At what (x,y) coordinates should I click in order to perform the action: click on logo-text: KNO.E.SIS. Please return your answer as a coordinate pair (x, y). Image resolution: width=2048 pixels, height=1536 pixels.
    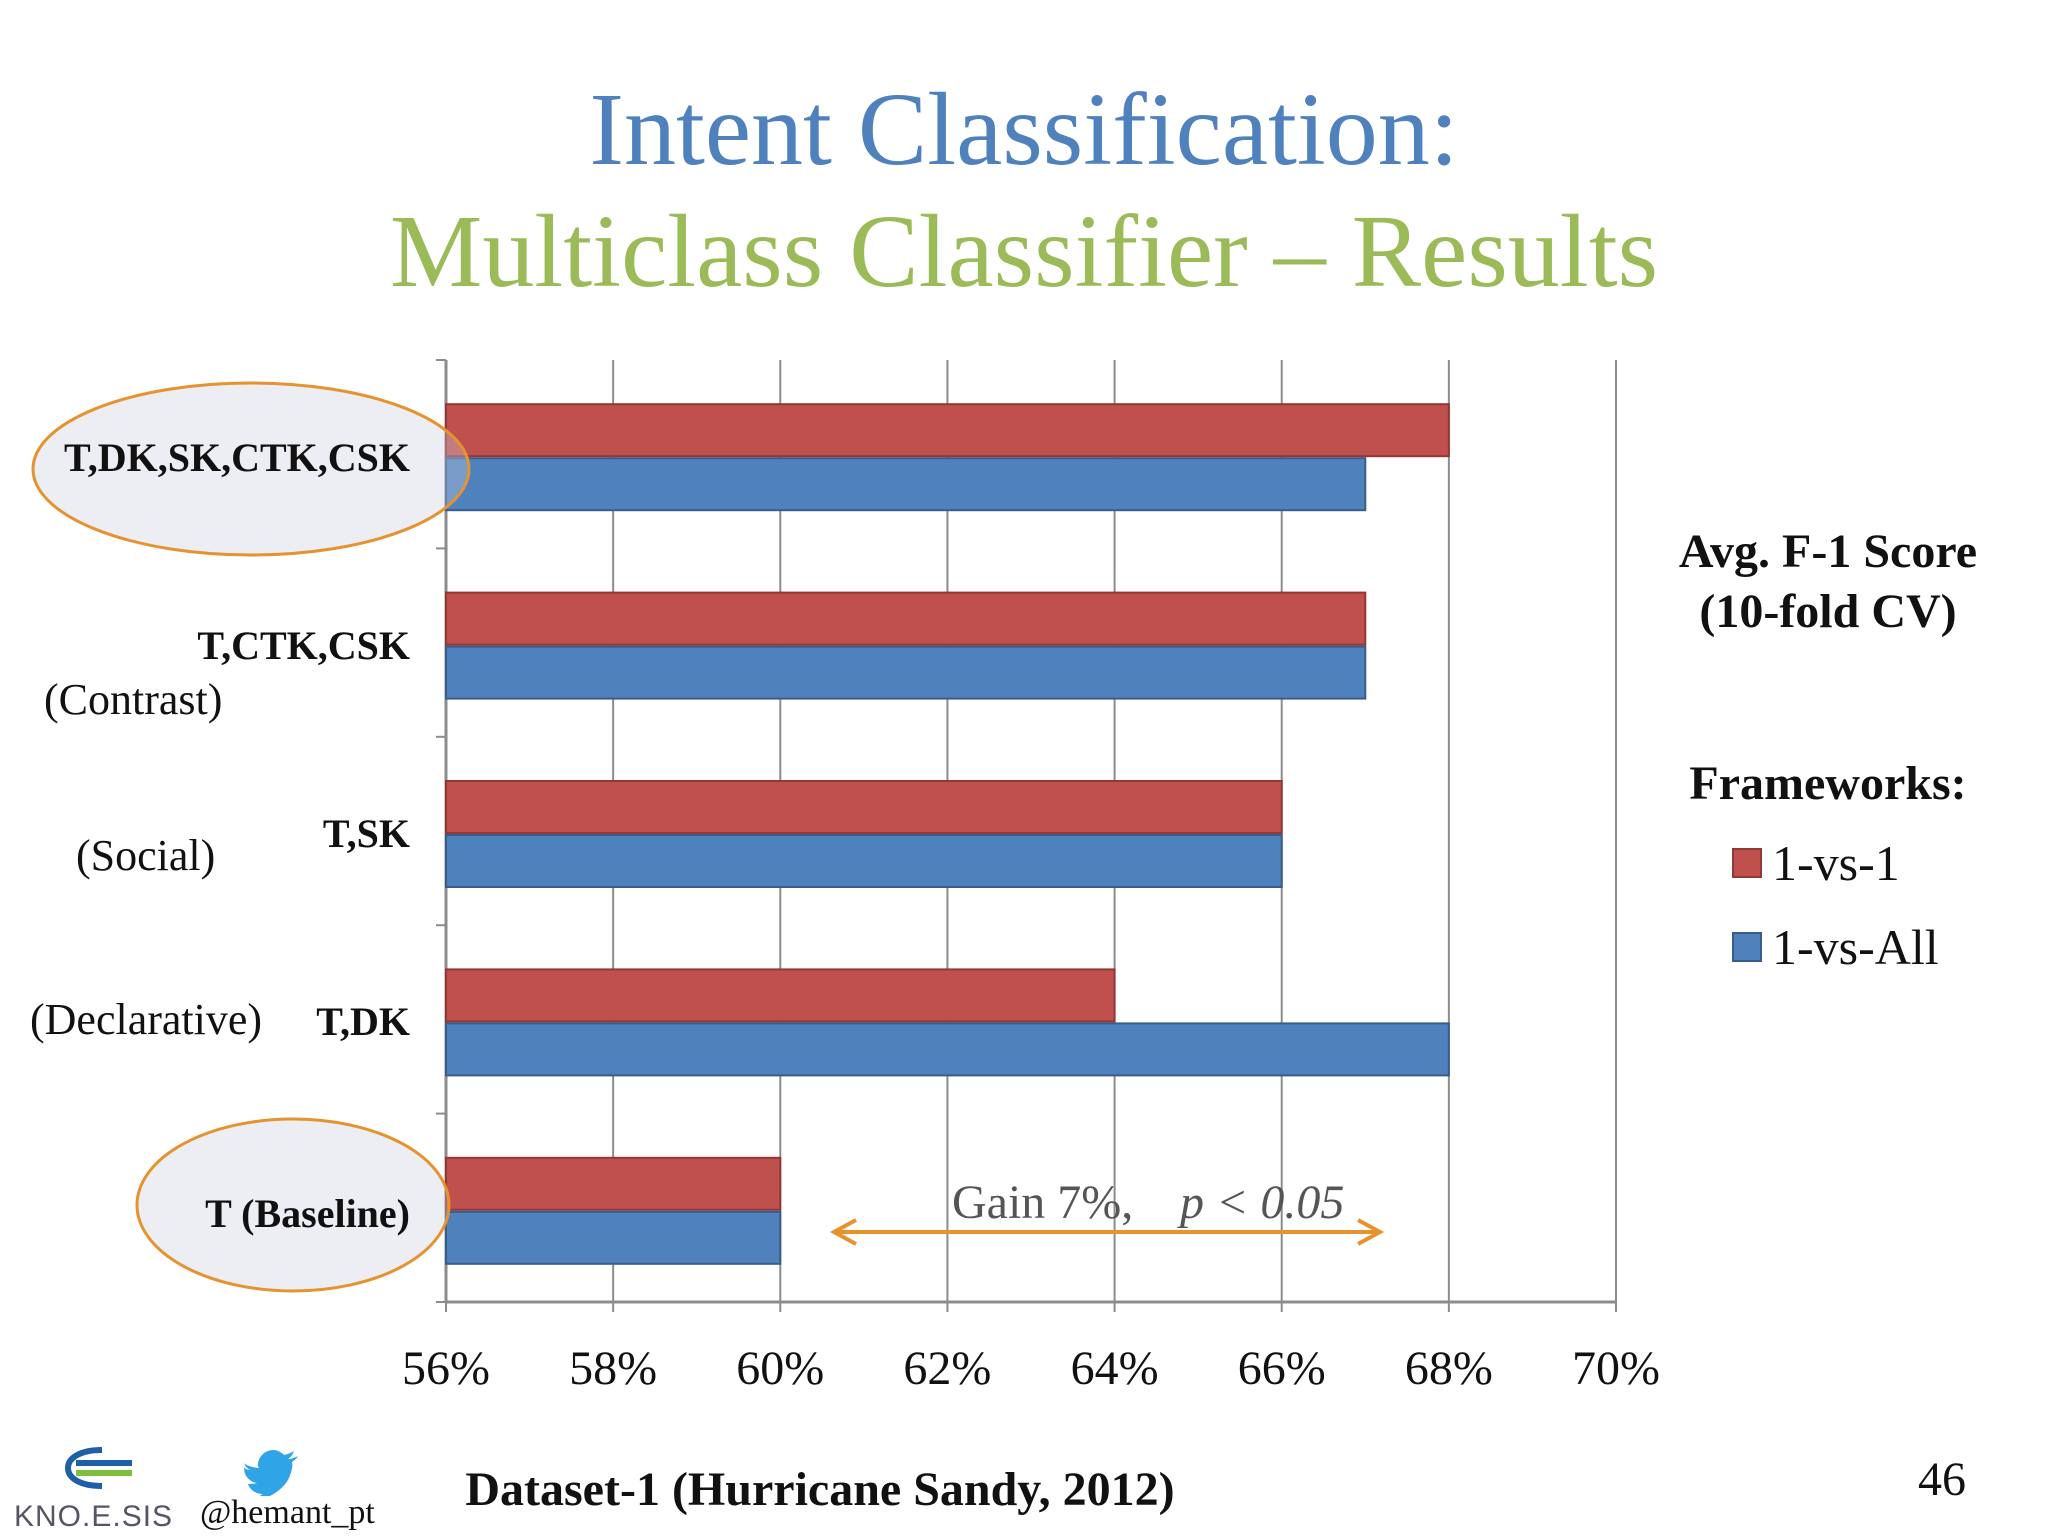
    Looking at the image, I should click on (94, 1516).